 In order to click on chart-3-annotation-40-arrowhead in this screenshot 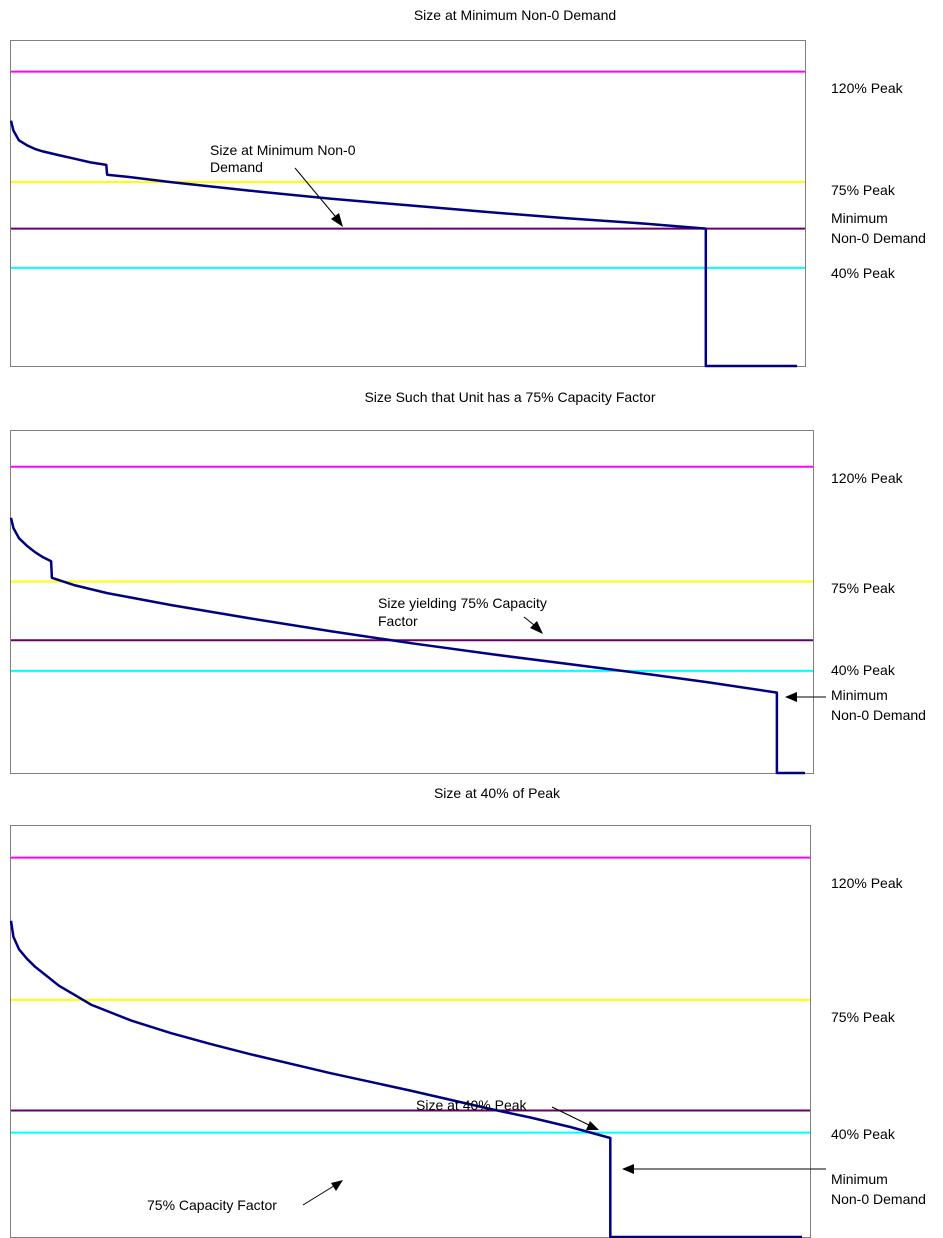, I will do `click(592, 1125)`.